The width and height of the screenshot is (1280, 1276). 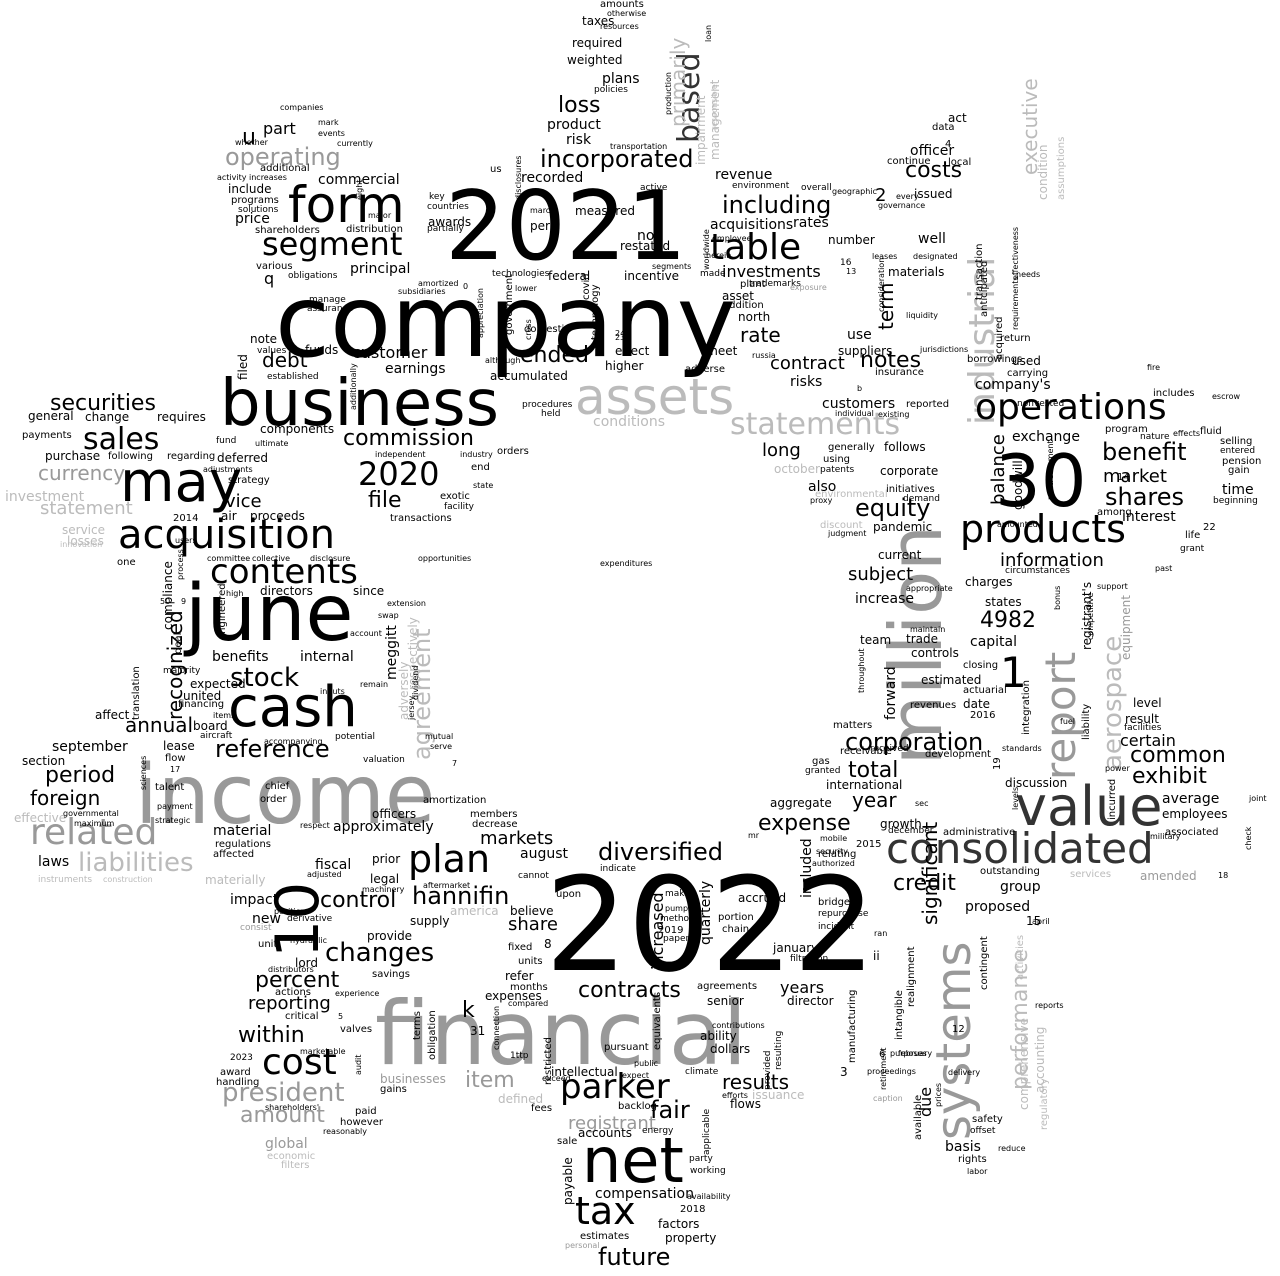 What do you see at coordinates (636, 1075) in the screenshot?
I see `word-expect: expect` at bounding box center [636, 1075].